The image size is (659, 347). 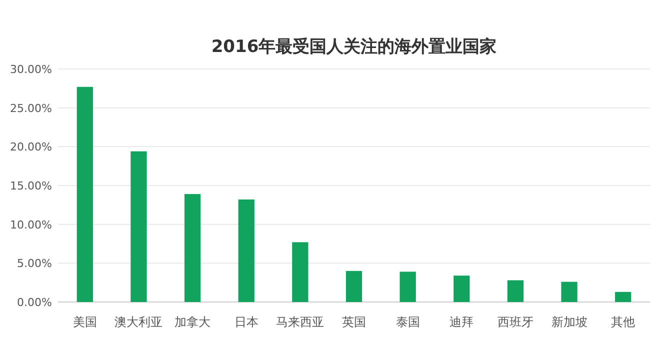 What do you see at coordinates (31, 69) in the screenshot?
I see `y-tick-label: 30.00%` at bounding box center [31, 69].